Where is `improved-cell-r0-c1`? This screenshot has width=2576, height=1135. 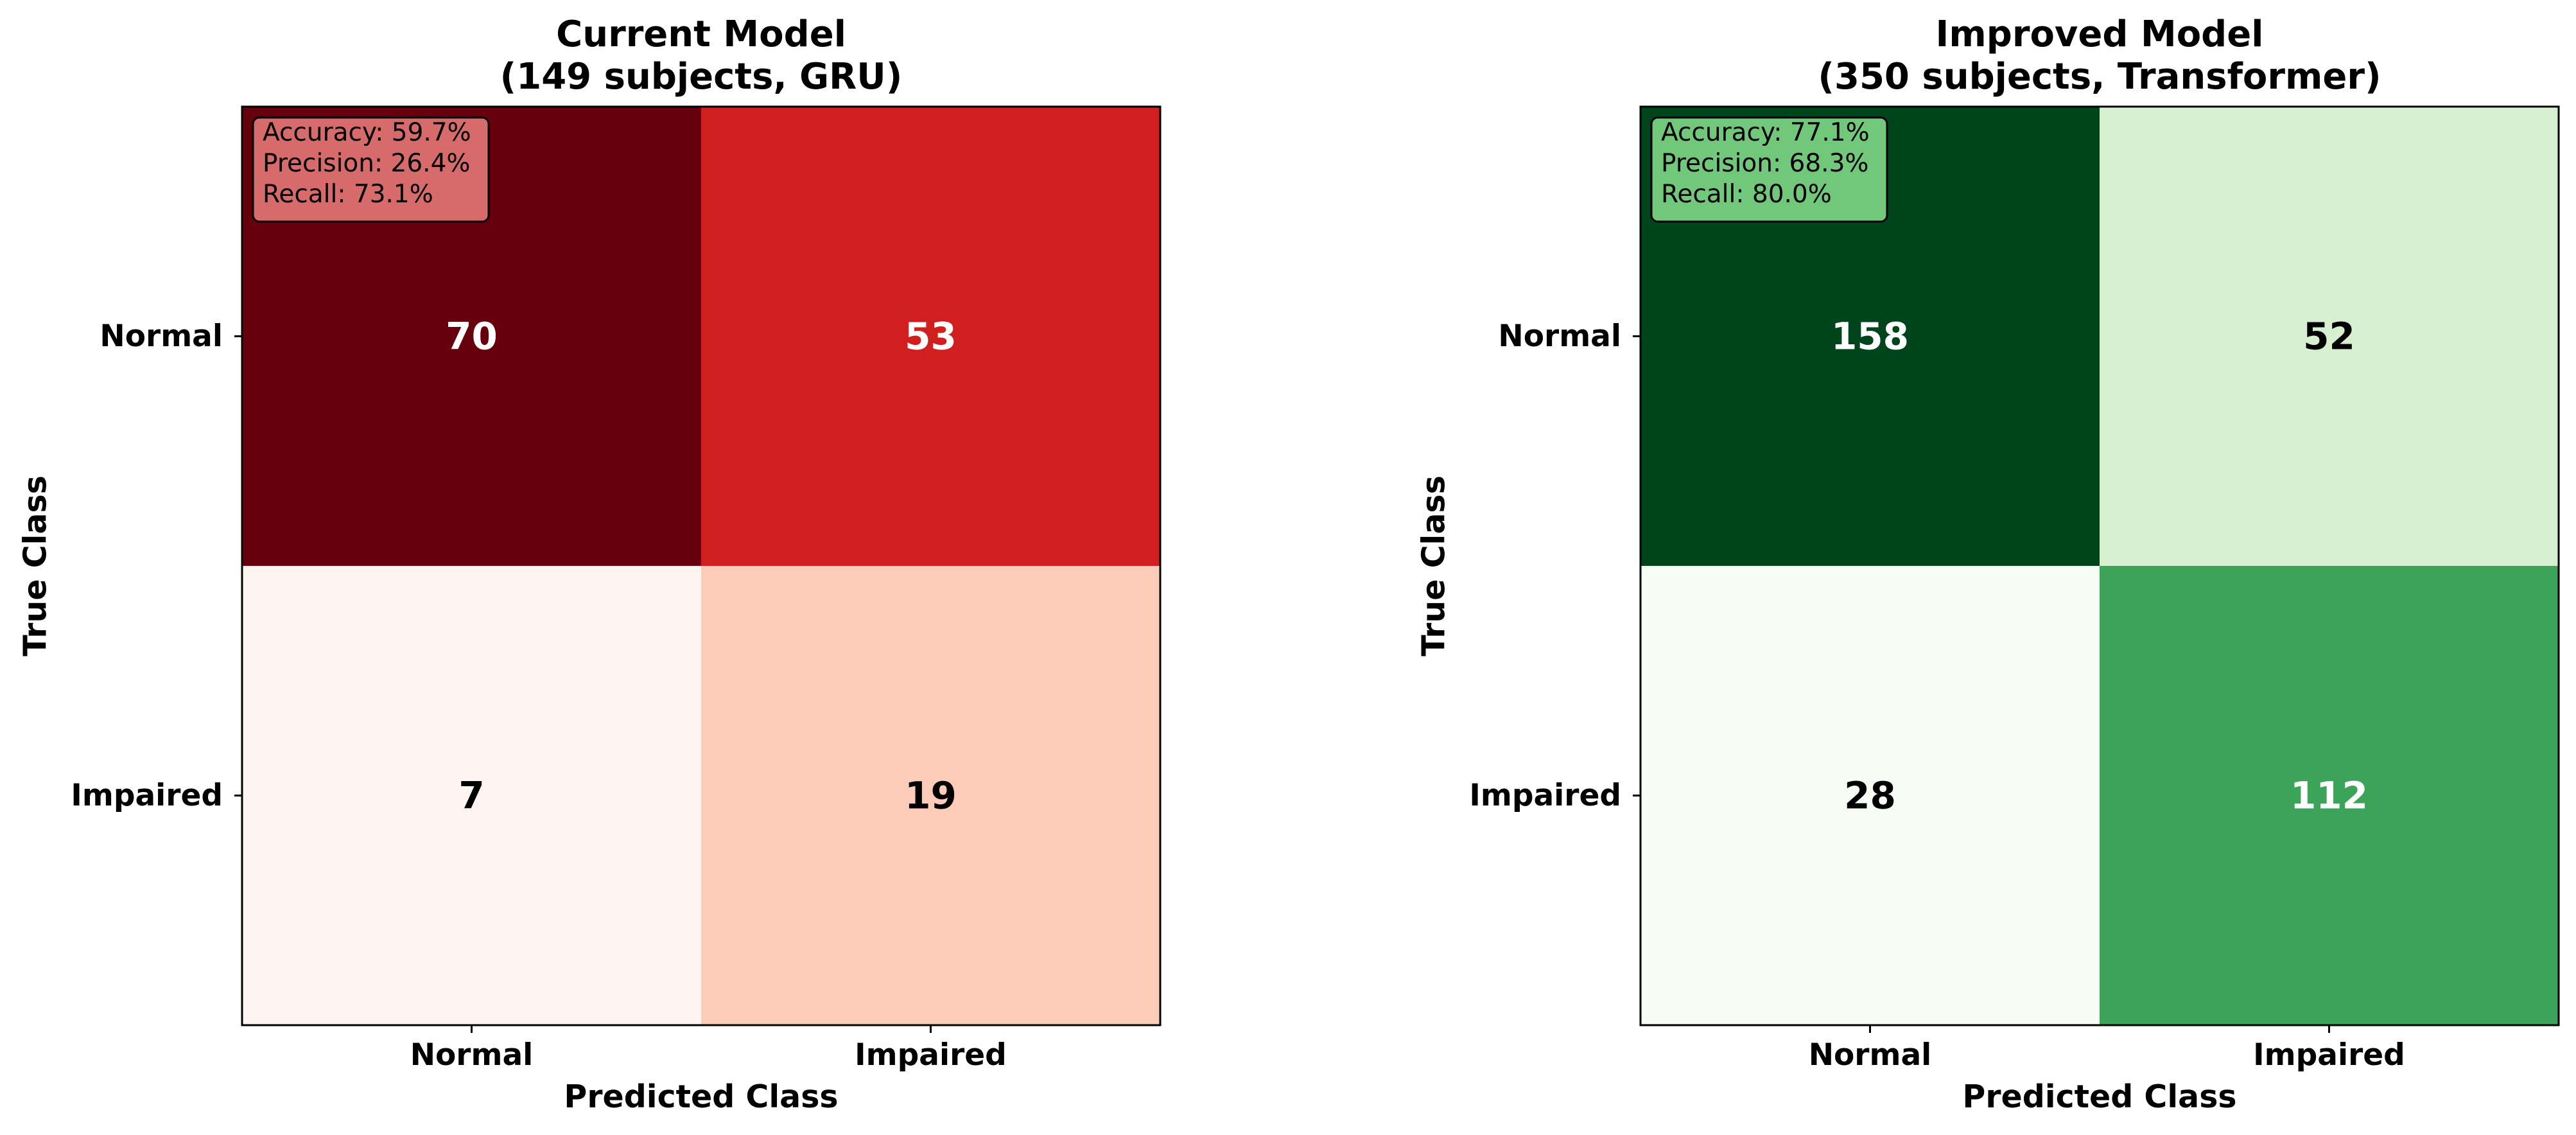 improved-cell-r0-c1 is located at coordinates (2329, 336).